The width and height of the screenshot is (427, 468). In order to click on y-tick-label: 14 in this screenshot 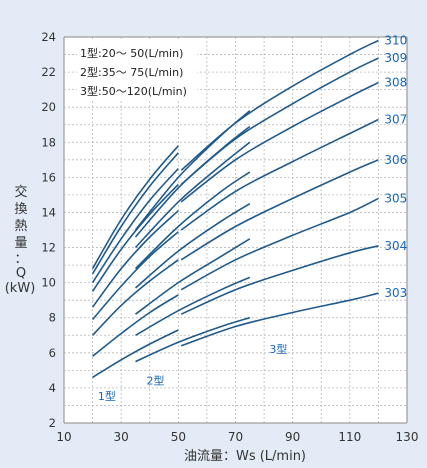, I will do `click(48, 212)`.